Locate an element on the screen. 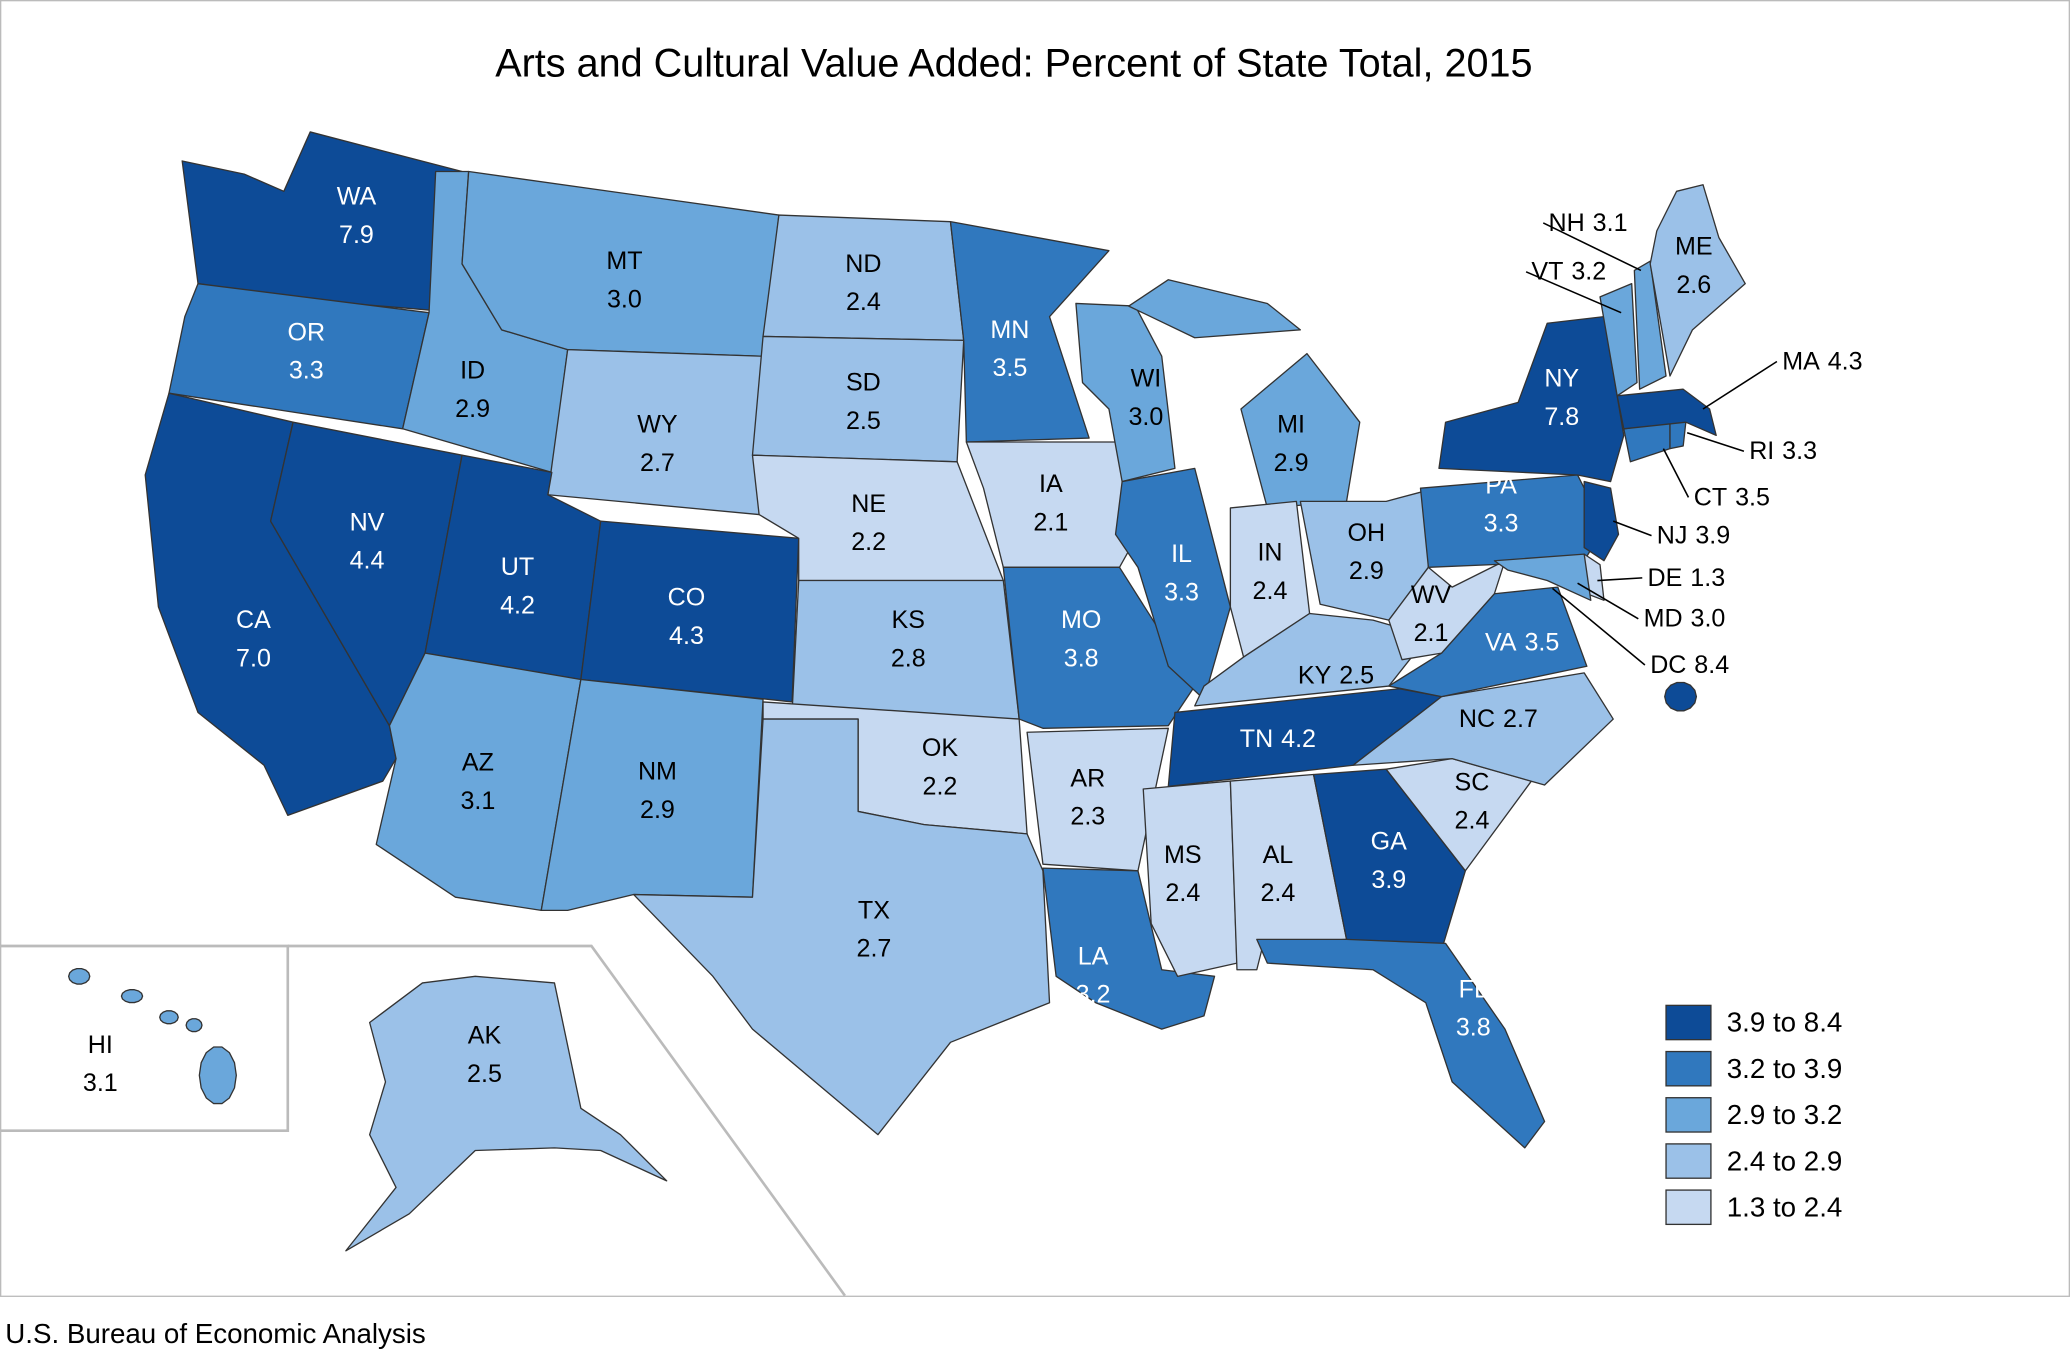 This screenshot has height=1355, width=2070. state-abbr: WI is located at coordinates (1146, 379).